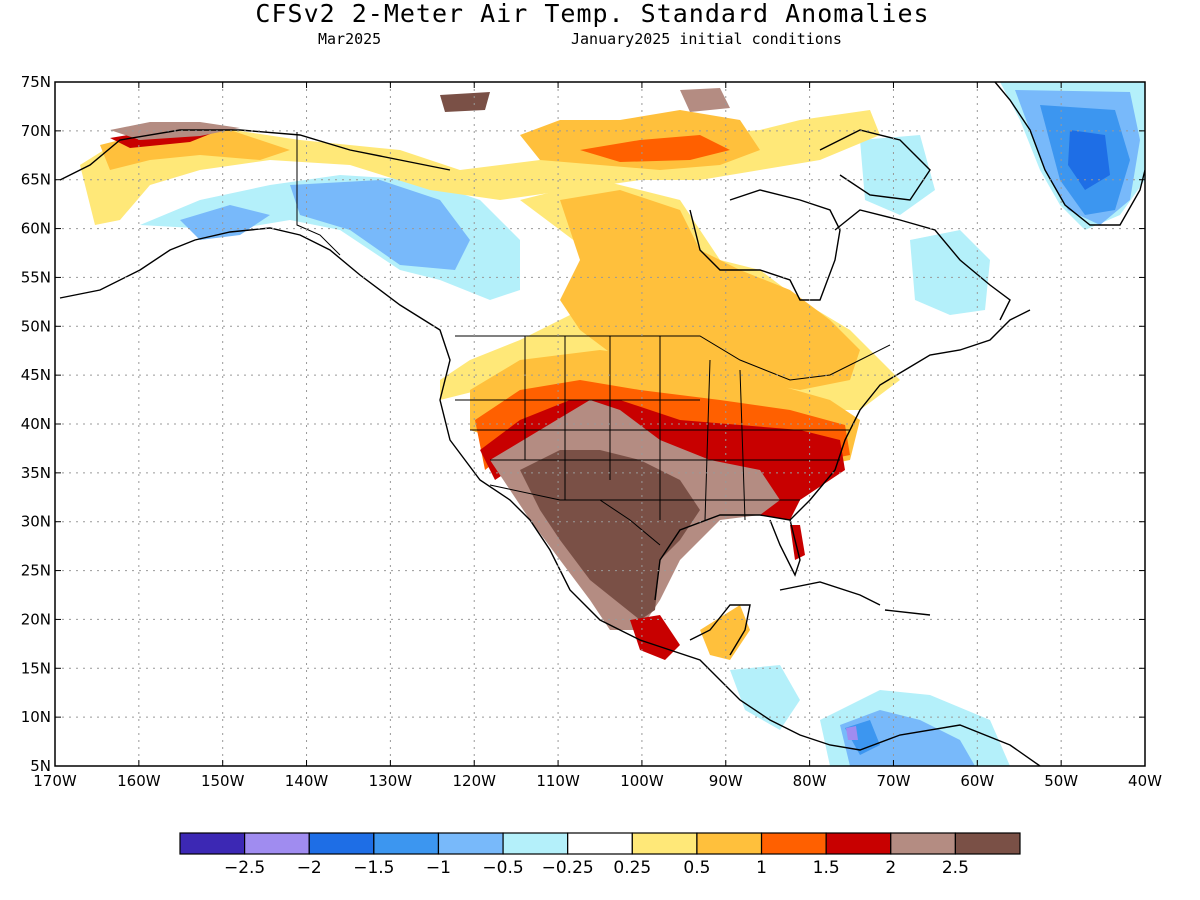  I want to click on border-alaska-canada, so click(318, 194).